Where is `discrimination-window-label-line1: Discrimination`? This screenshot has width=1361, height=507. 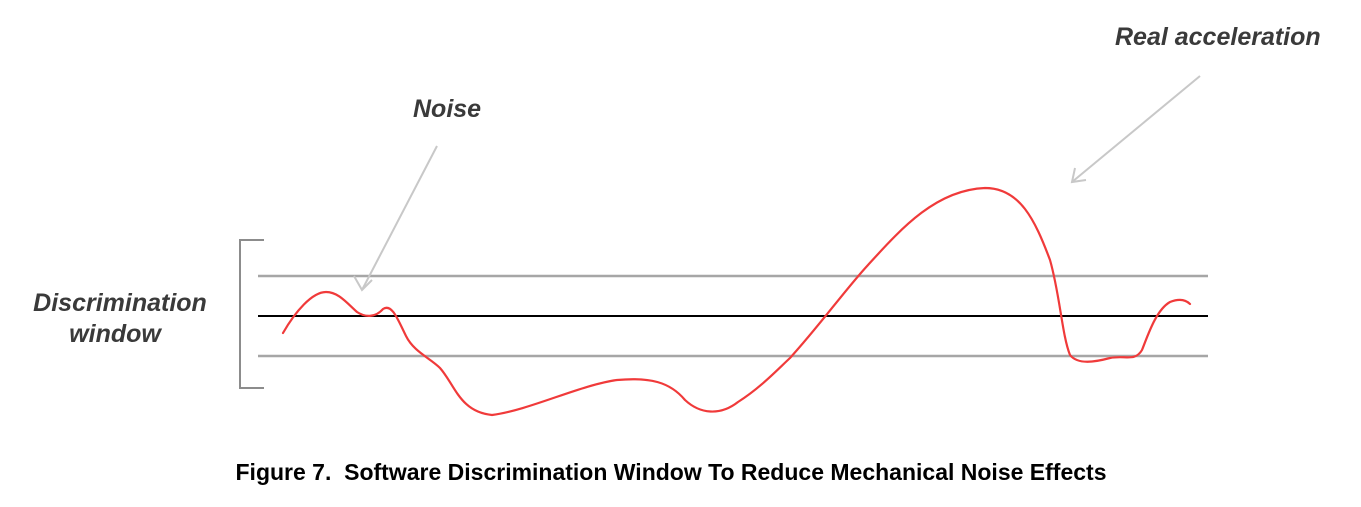
discrimination-window-label-line1: Discrimination is located at coordinates (120, 303).